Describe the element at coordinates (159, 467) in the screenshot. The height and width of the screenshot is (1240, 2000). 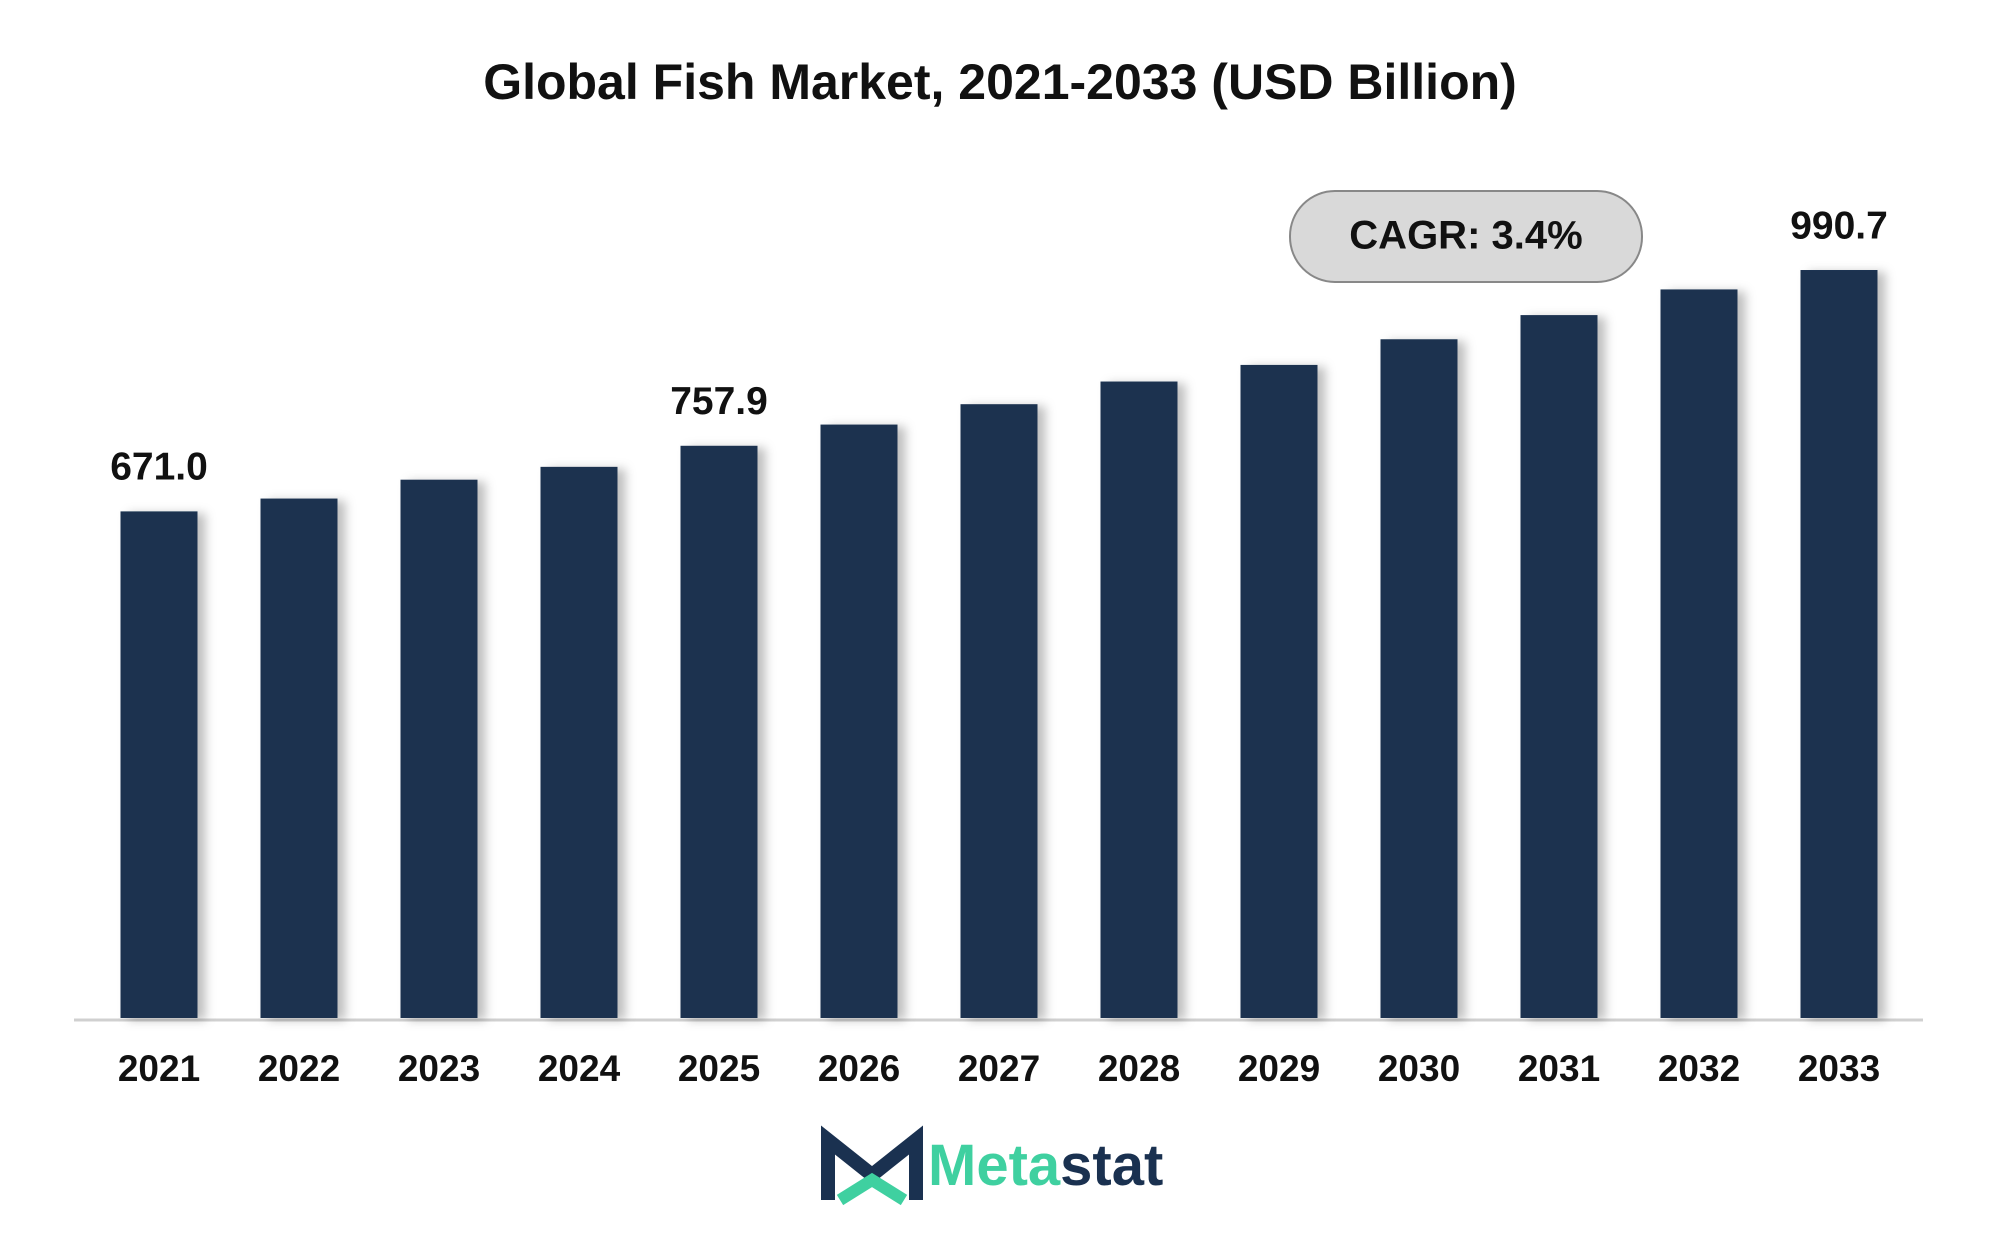
I see `data-label: 671.0` at that location.